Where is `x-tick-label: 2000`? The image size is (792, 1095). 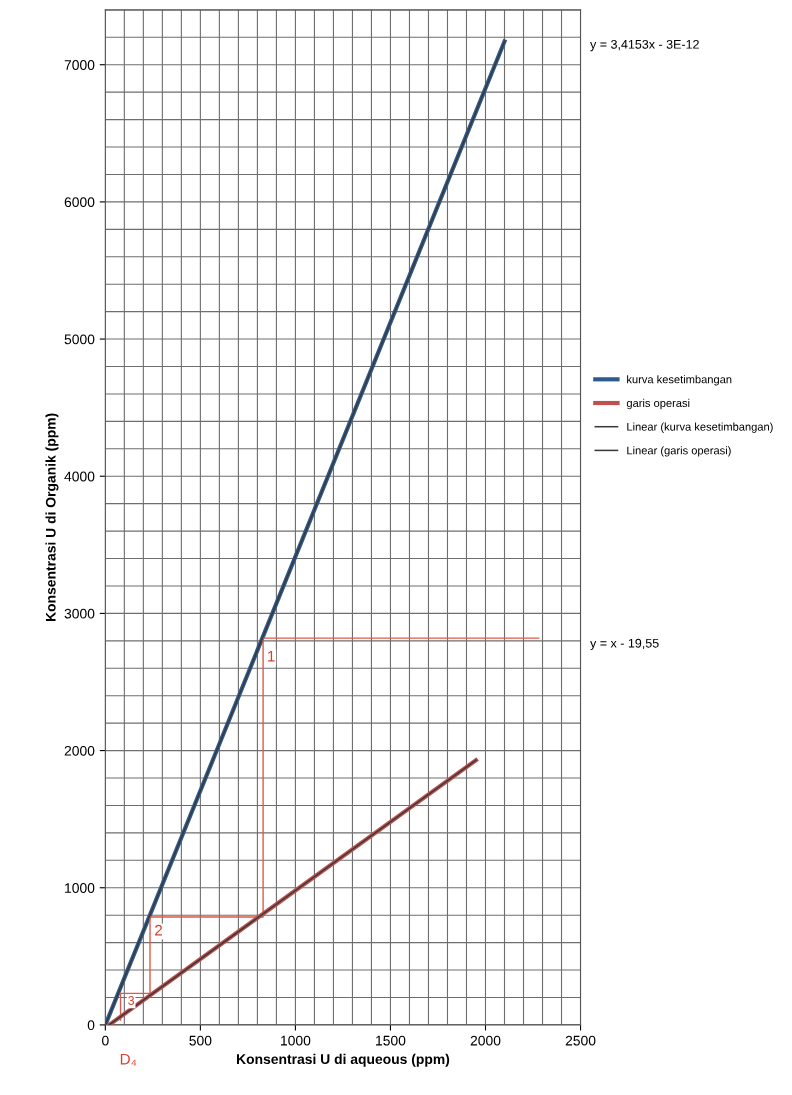
x-tick-label: 2000 is located at coordinates (485, 1040).